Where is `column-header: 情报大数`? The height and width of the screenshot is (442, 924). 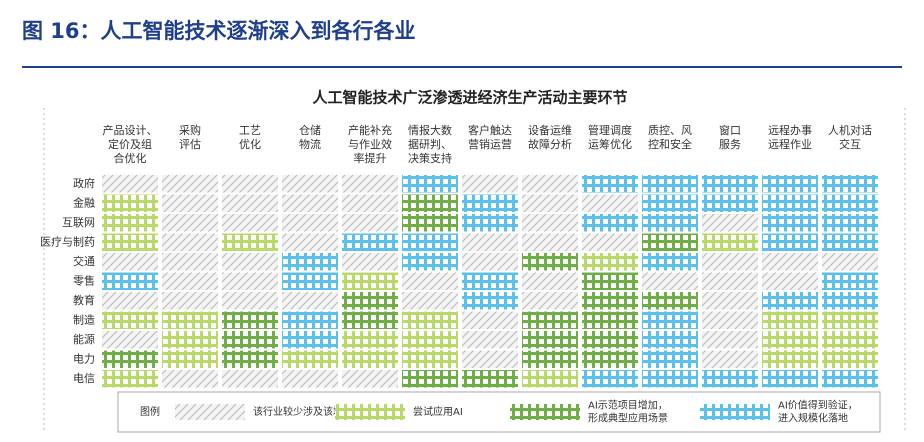 column-header: 情报大数 is located at coordinates (430, 130).